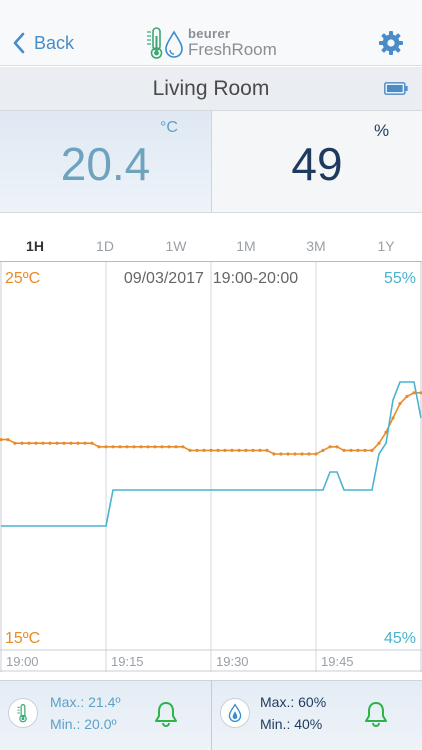 The image size is (422, 750). I want to click on room-header: Living Room, so click(211, 89).